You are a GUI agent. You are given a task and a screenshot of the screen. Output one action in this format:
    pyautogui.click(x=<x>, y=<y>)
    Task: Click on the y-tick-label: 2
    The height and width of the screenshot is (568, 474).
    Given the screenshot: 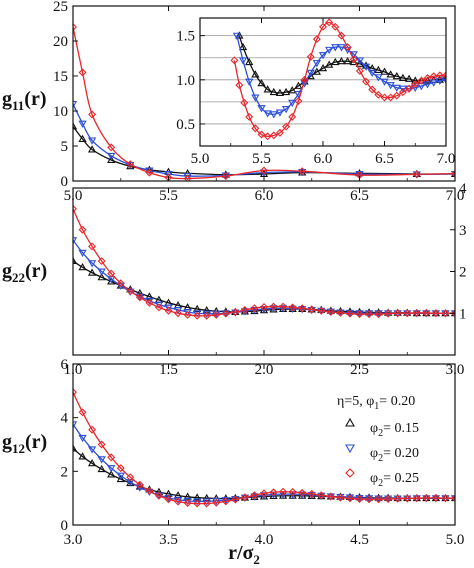 What is the action you would take?
    pyautogui.click(x=65, y=472)
    